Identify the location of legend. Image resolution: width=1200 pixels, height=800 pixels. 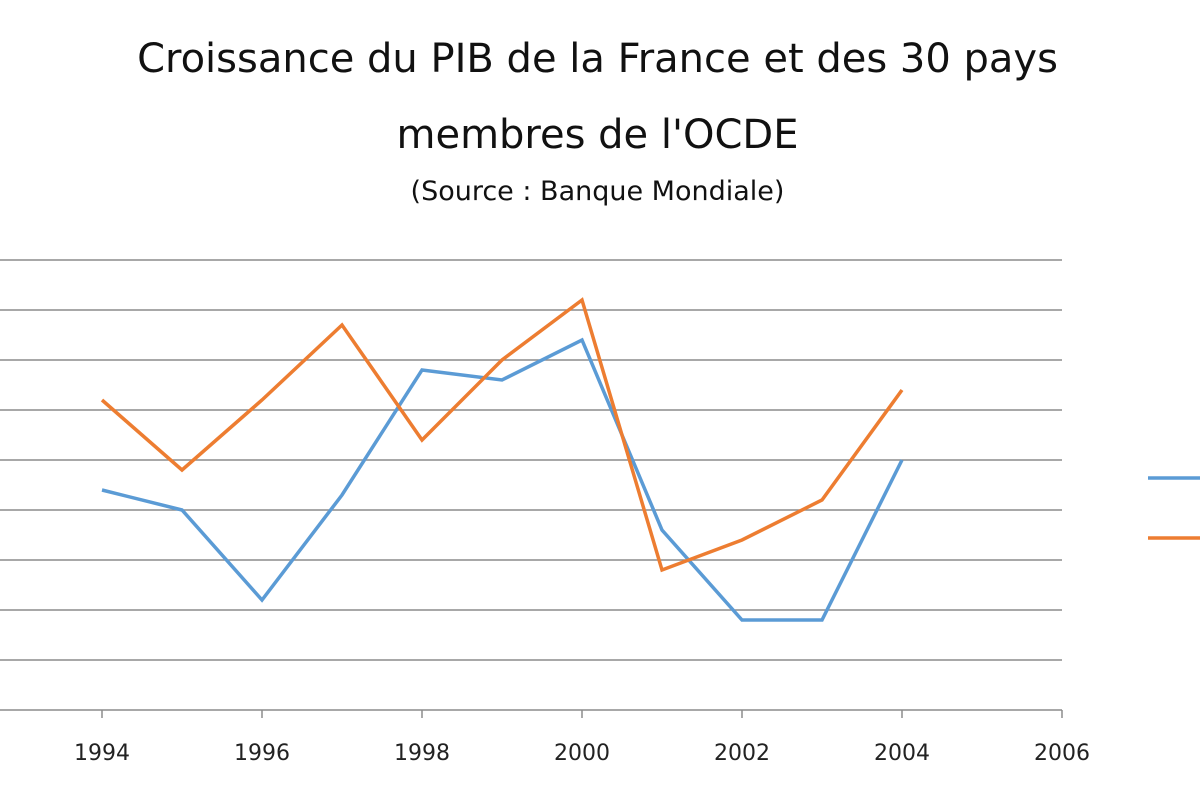
(1174, 508).